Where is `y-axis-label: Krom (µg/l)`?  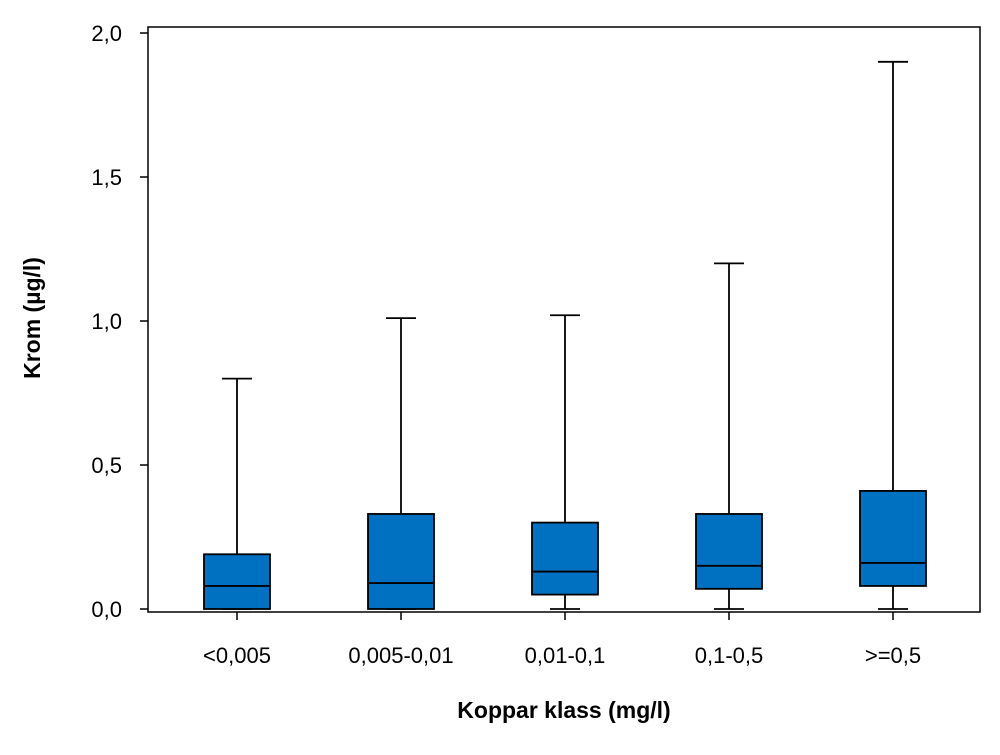
y-axis-label: Krom (µg/l) is located at coordinates (32, 318).